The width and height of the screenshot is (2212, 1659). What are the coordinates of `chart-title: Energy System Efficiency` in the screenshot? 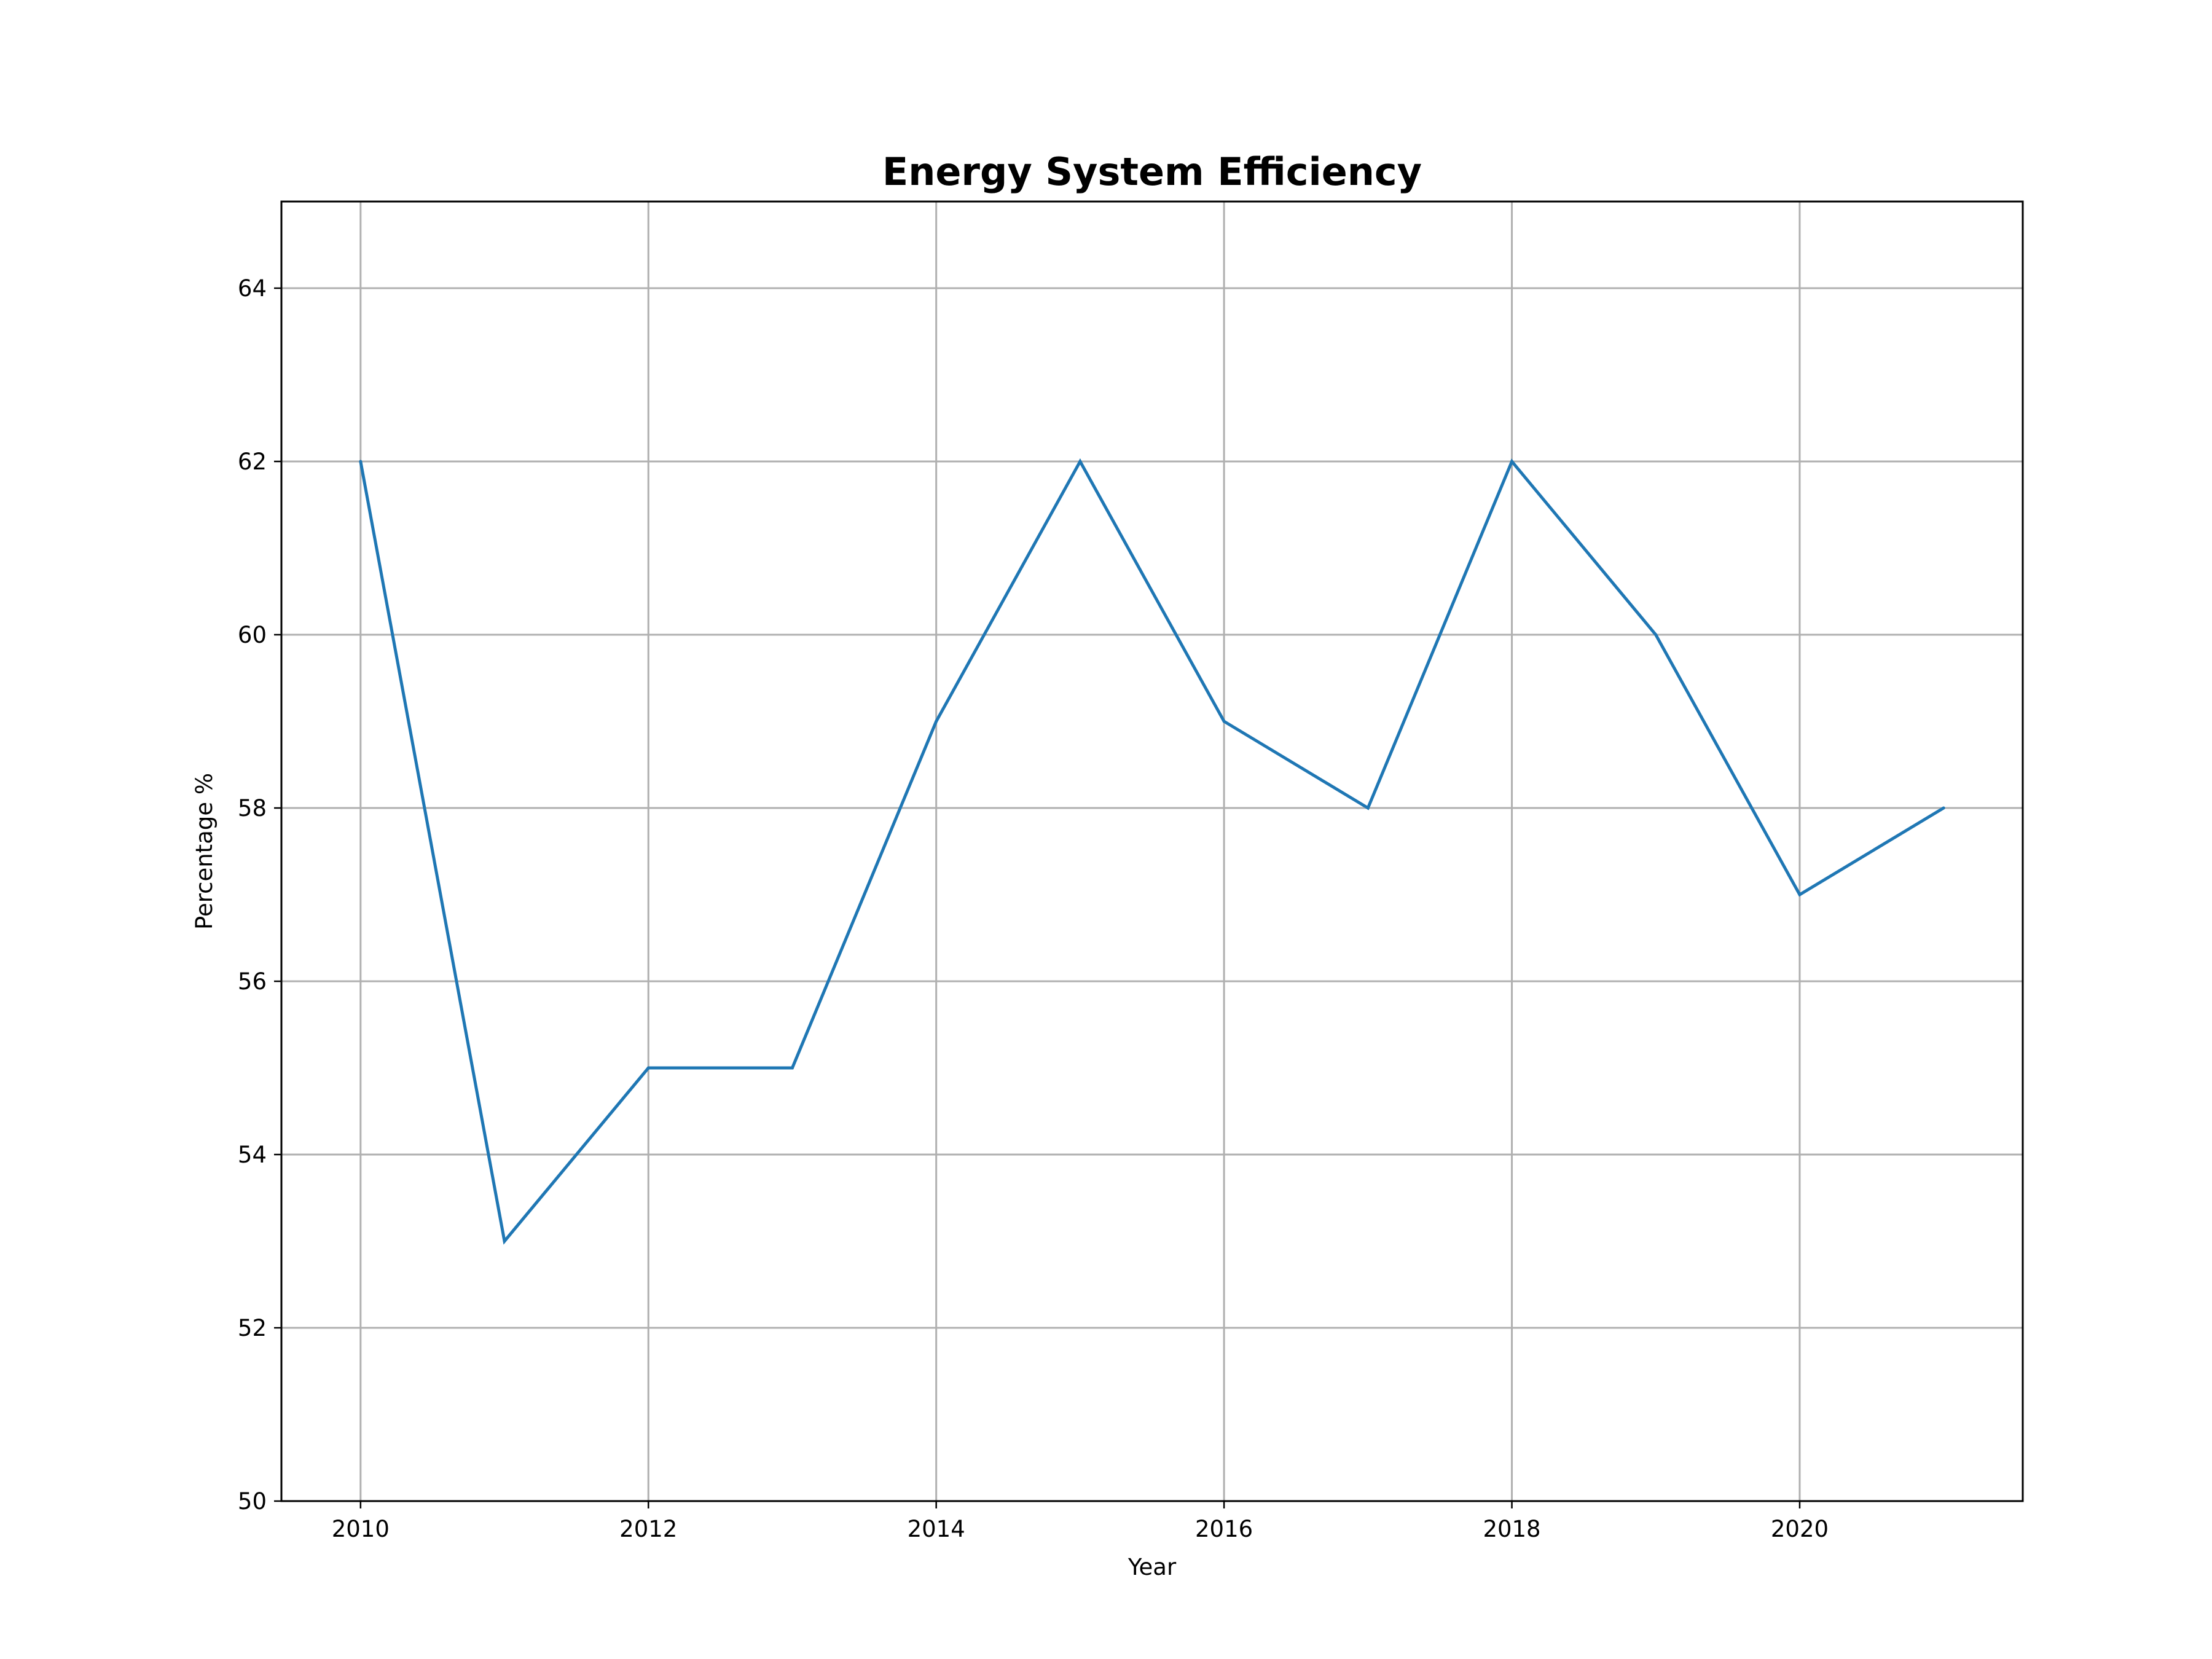 It's located at (1152, 171).